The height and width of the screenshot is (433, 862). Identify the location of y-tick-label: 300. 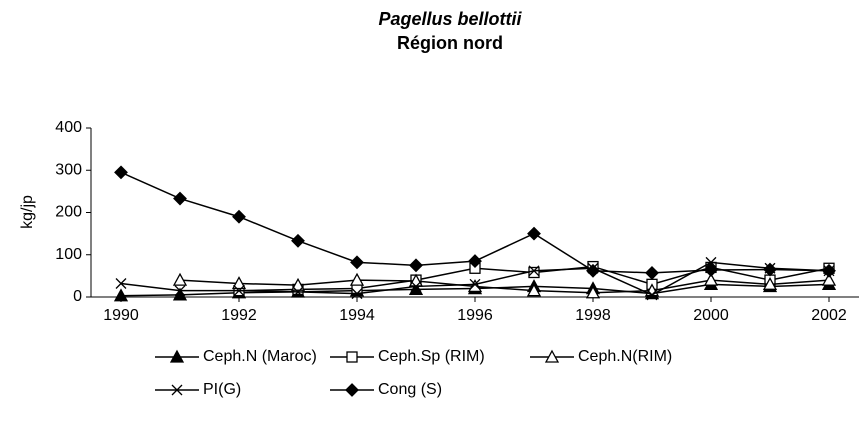
(68, 169).